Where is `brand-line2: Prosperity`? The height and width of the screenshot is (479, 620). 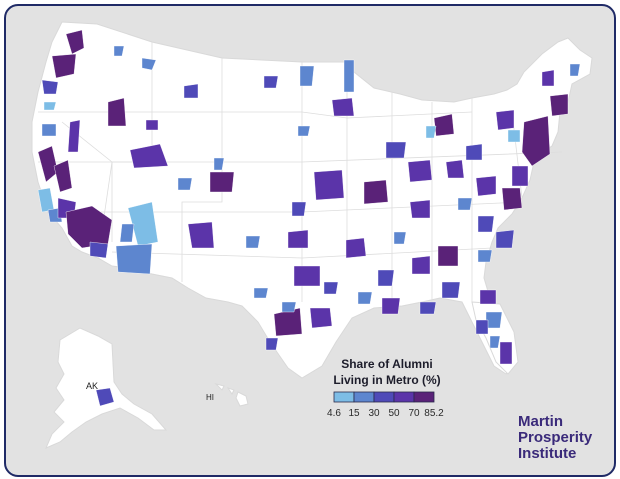 brand-line2: Prosperity is located at coordinates (555, 437).